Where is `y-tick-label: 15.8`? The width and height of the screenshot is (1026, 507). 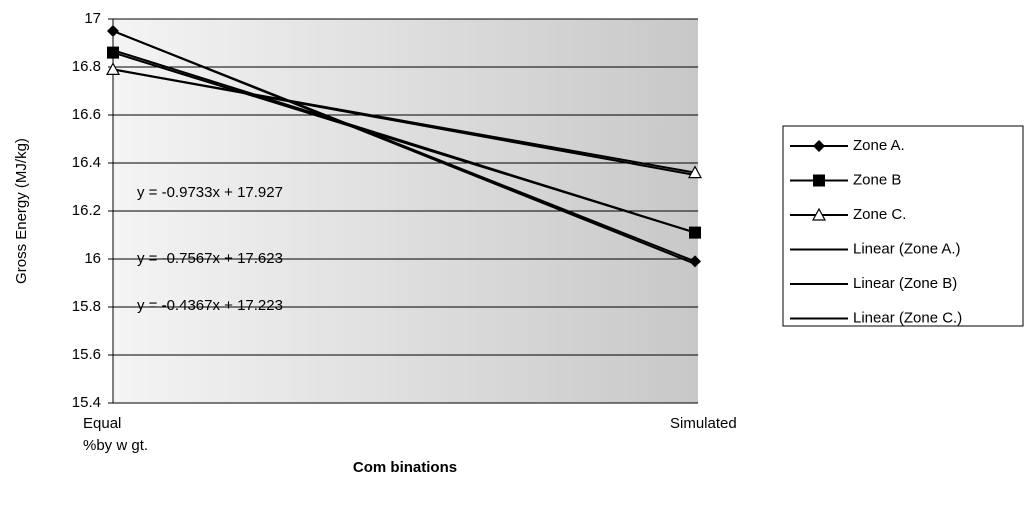
y-tick-label: 15.8 is located at coordinates (86, 306).